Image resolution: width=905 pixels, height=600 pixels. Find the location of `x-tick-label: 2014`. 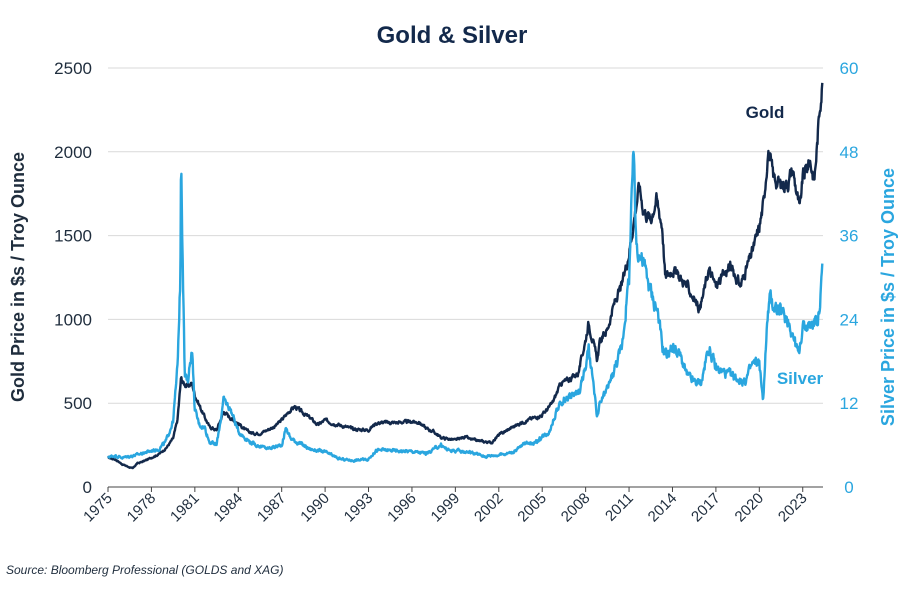

x-tick-label: 2014 is located at coordinates (663, 508).